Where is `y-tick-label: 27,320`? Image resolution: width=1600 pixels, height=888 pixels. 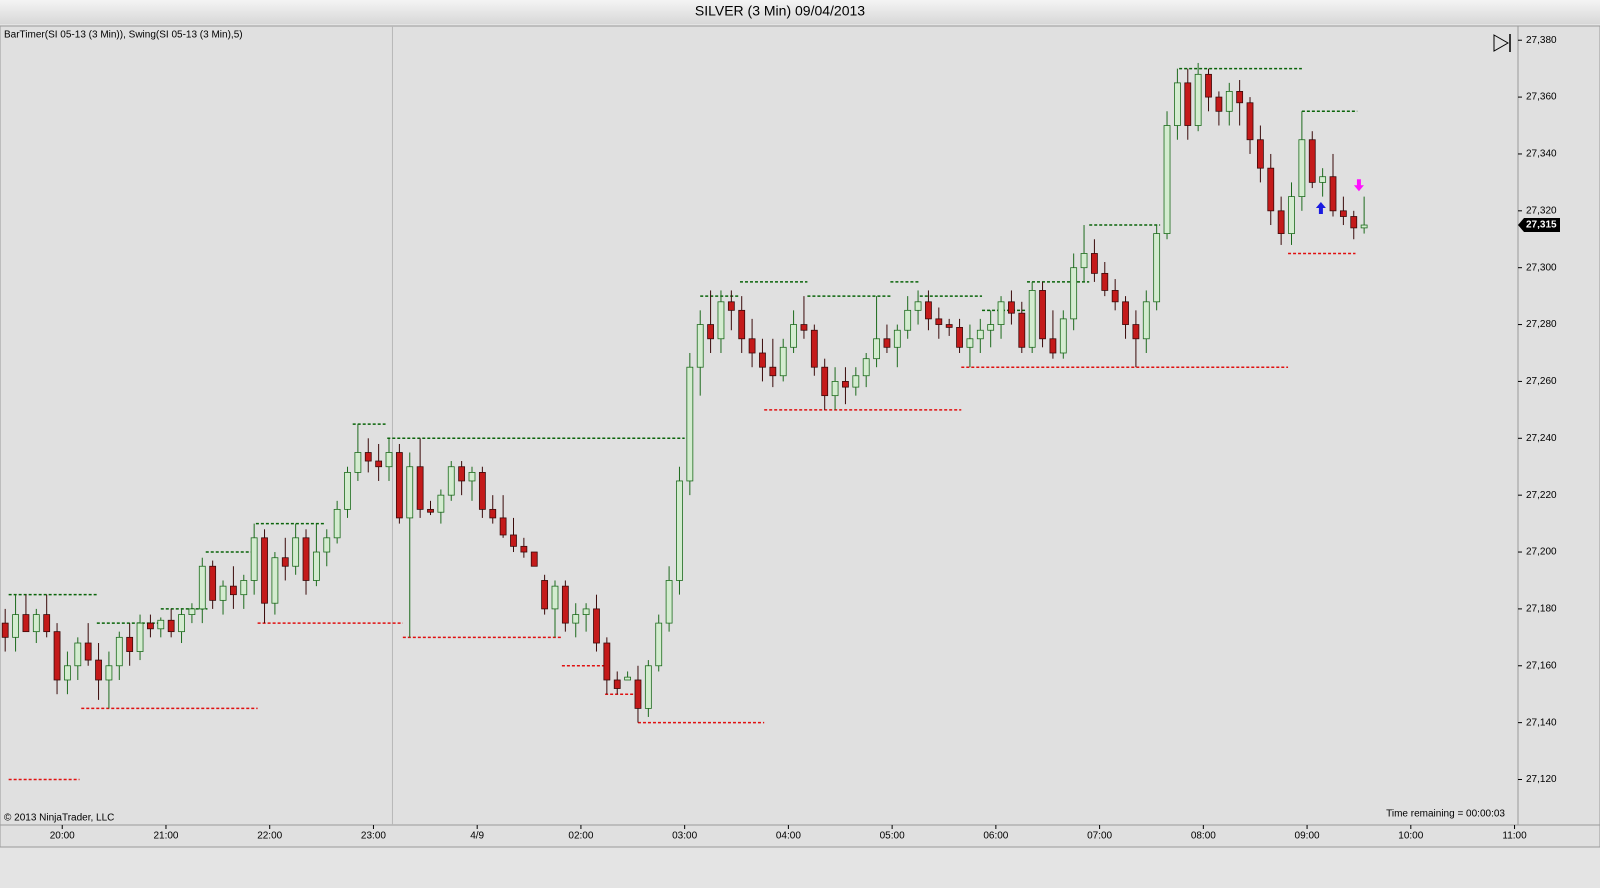 y-tick-label: 27,320 is located at coordinates (1541, 210).